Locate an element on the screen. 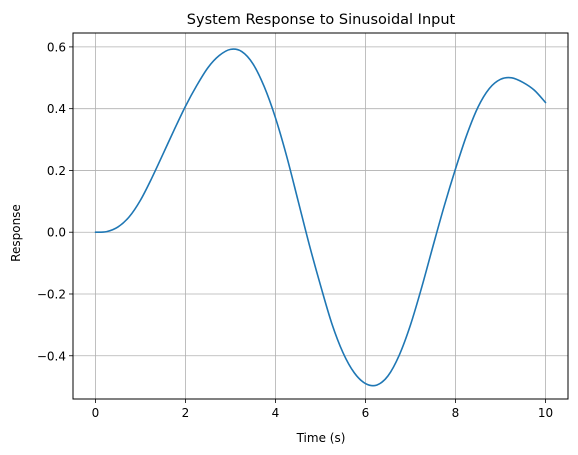 This screenshot has width=578, height=455. x-tick-label: 6 is located at coordinates (366, 413).